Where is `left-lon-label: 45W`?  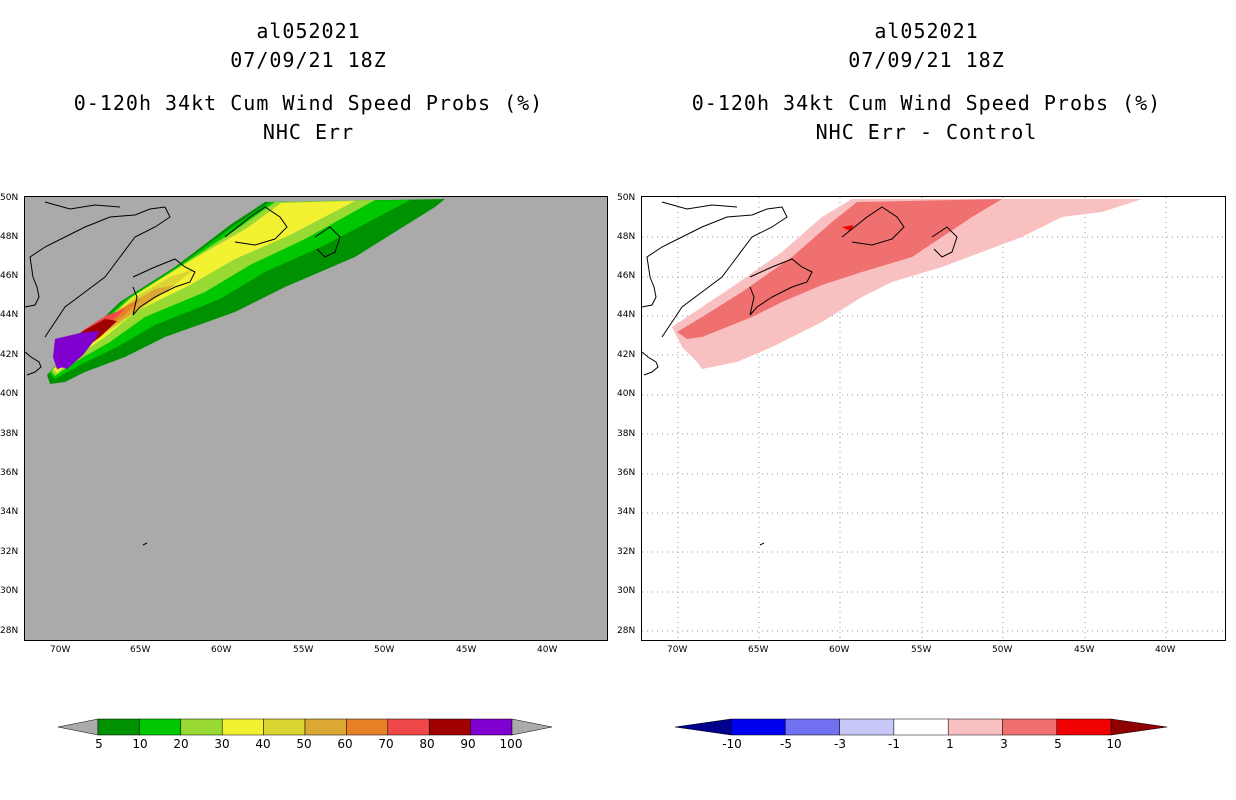 left-lon-label: 45W is located at coordinates (466, 650).